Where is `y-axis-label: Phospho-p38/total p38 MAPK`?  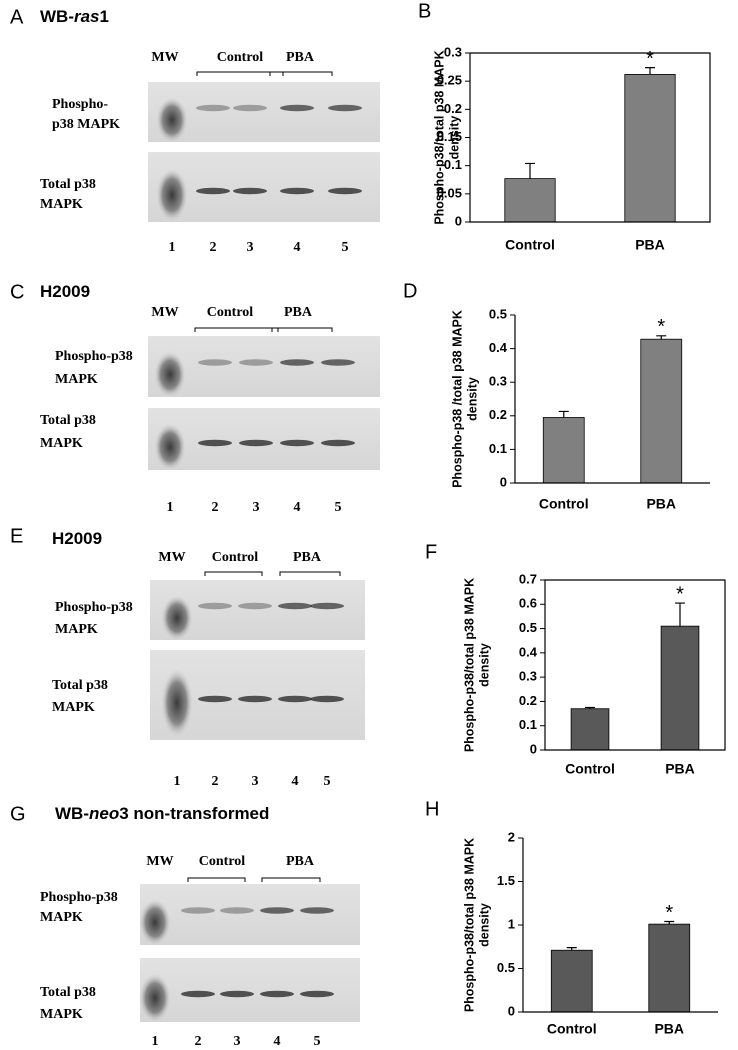
y-axis-label: Phospho-p38/total p38 MAPK is located at coordinates (469, 665).